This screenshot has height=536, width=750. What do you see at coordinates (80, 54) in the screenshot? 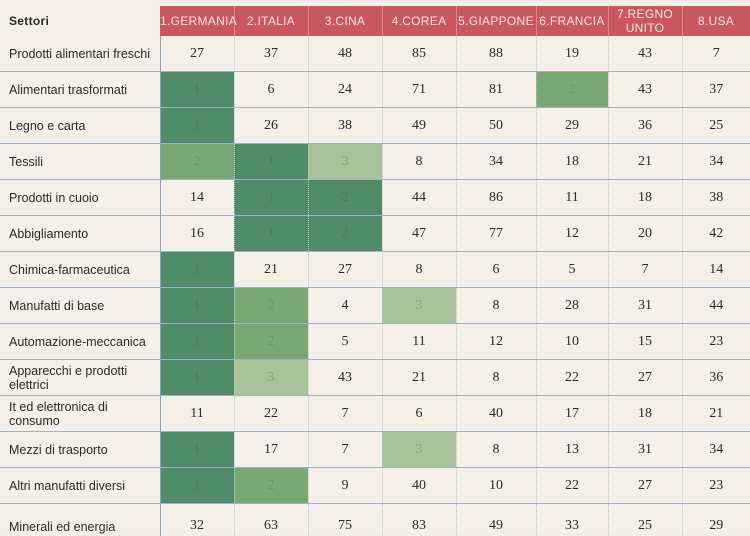
I see `sector-label: Prodotti alimentari freschi` at bounding box center [80, 54].